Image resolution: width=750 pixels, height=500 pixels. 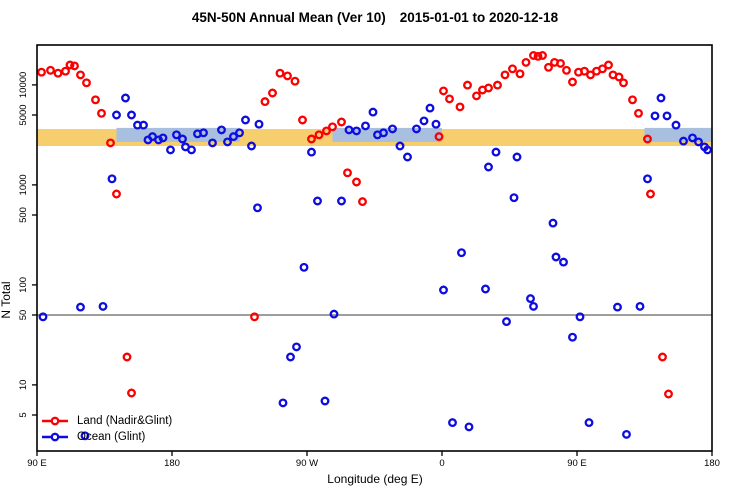 I want to click on legend-item-land: Land (Nadir&Glint), so click(x=106, y=421).